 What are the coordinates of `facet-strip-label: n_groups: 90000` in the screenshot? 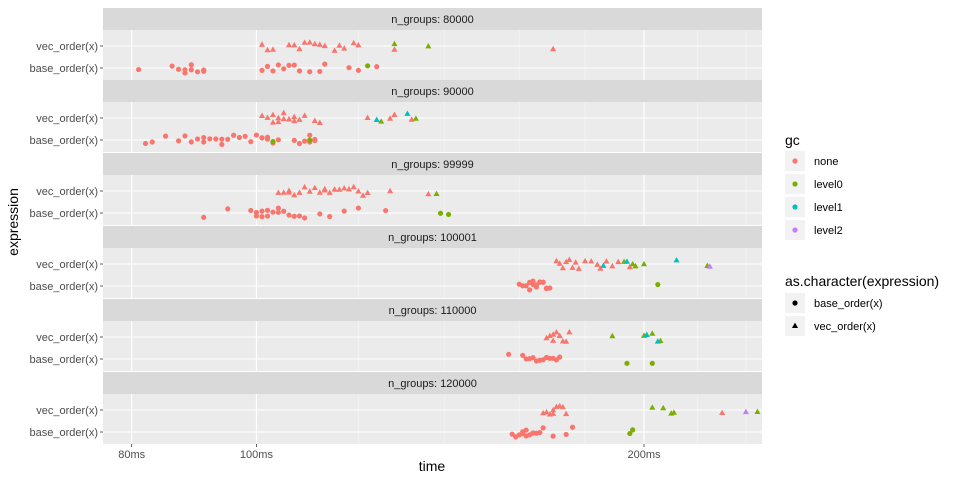 It's located at (432, 92).